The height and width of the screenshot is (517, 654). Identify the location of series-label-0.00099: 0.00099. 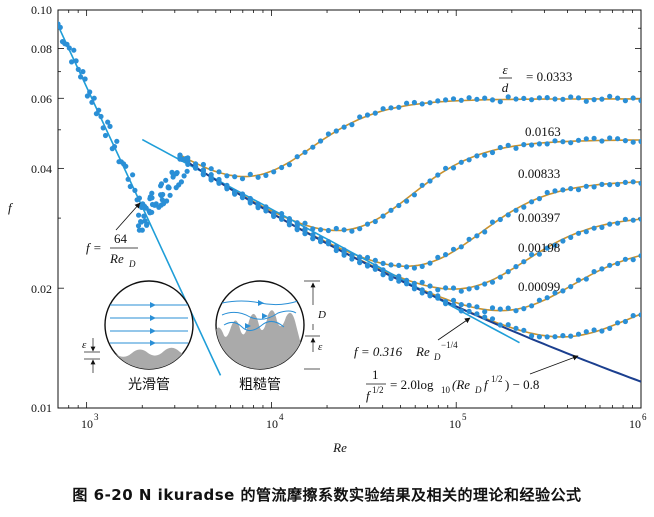
(539, 286).